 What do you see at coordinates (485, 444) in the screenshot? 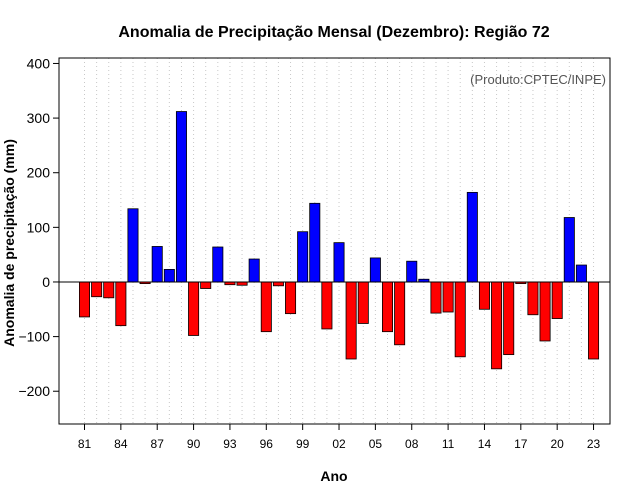
I see `x-tick-label: 14` at bounding box center [485, 444].